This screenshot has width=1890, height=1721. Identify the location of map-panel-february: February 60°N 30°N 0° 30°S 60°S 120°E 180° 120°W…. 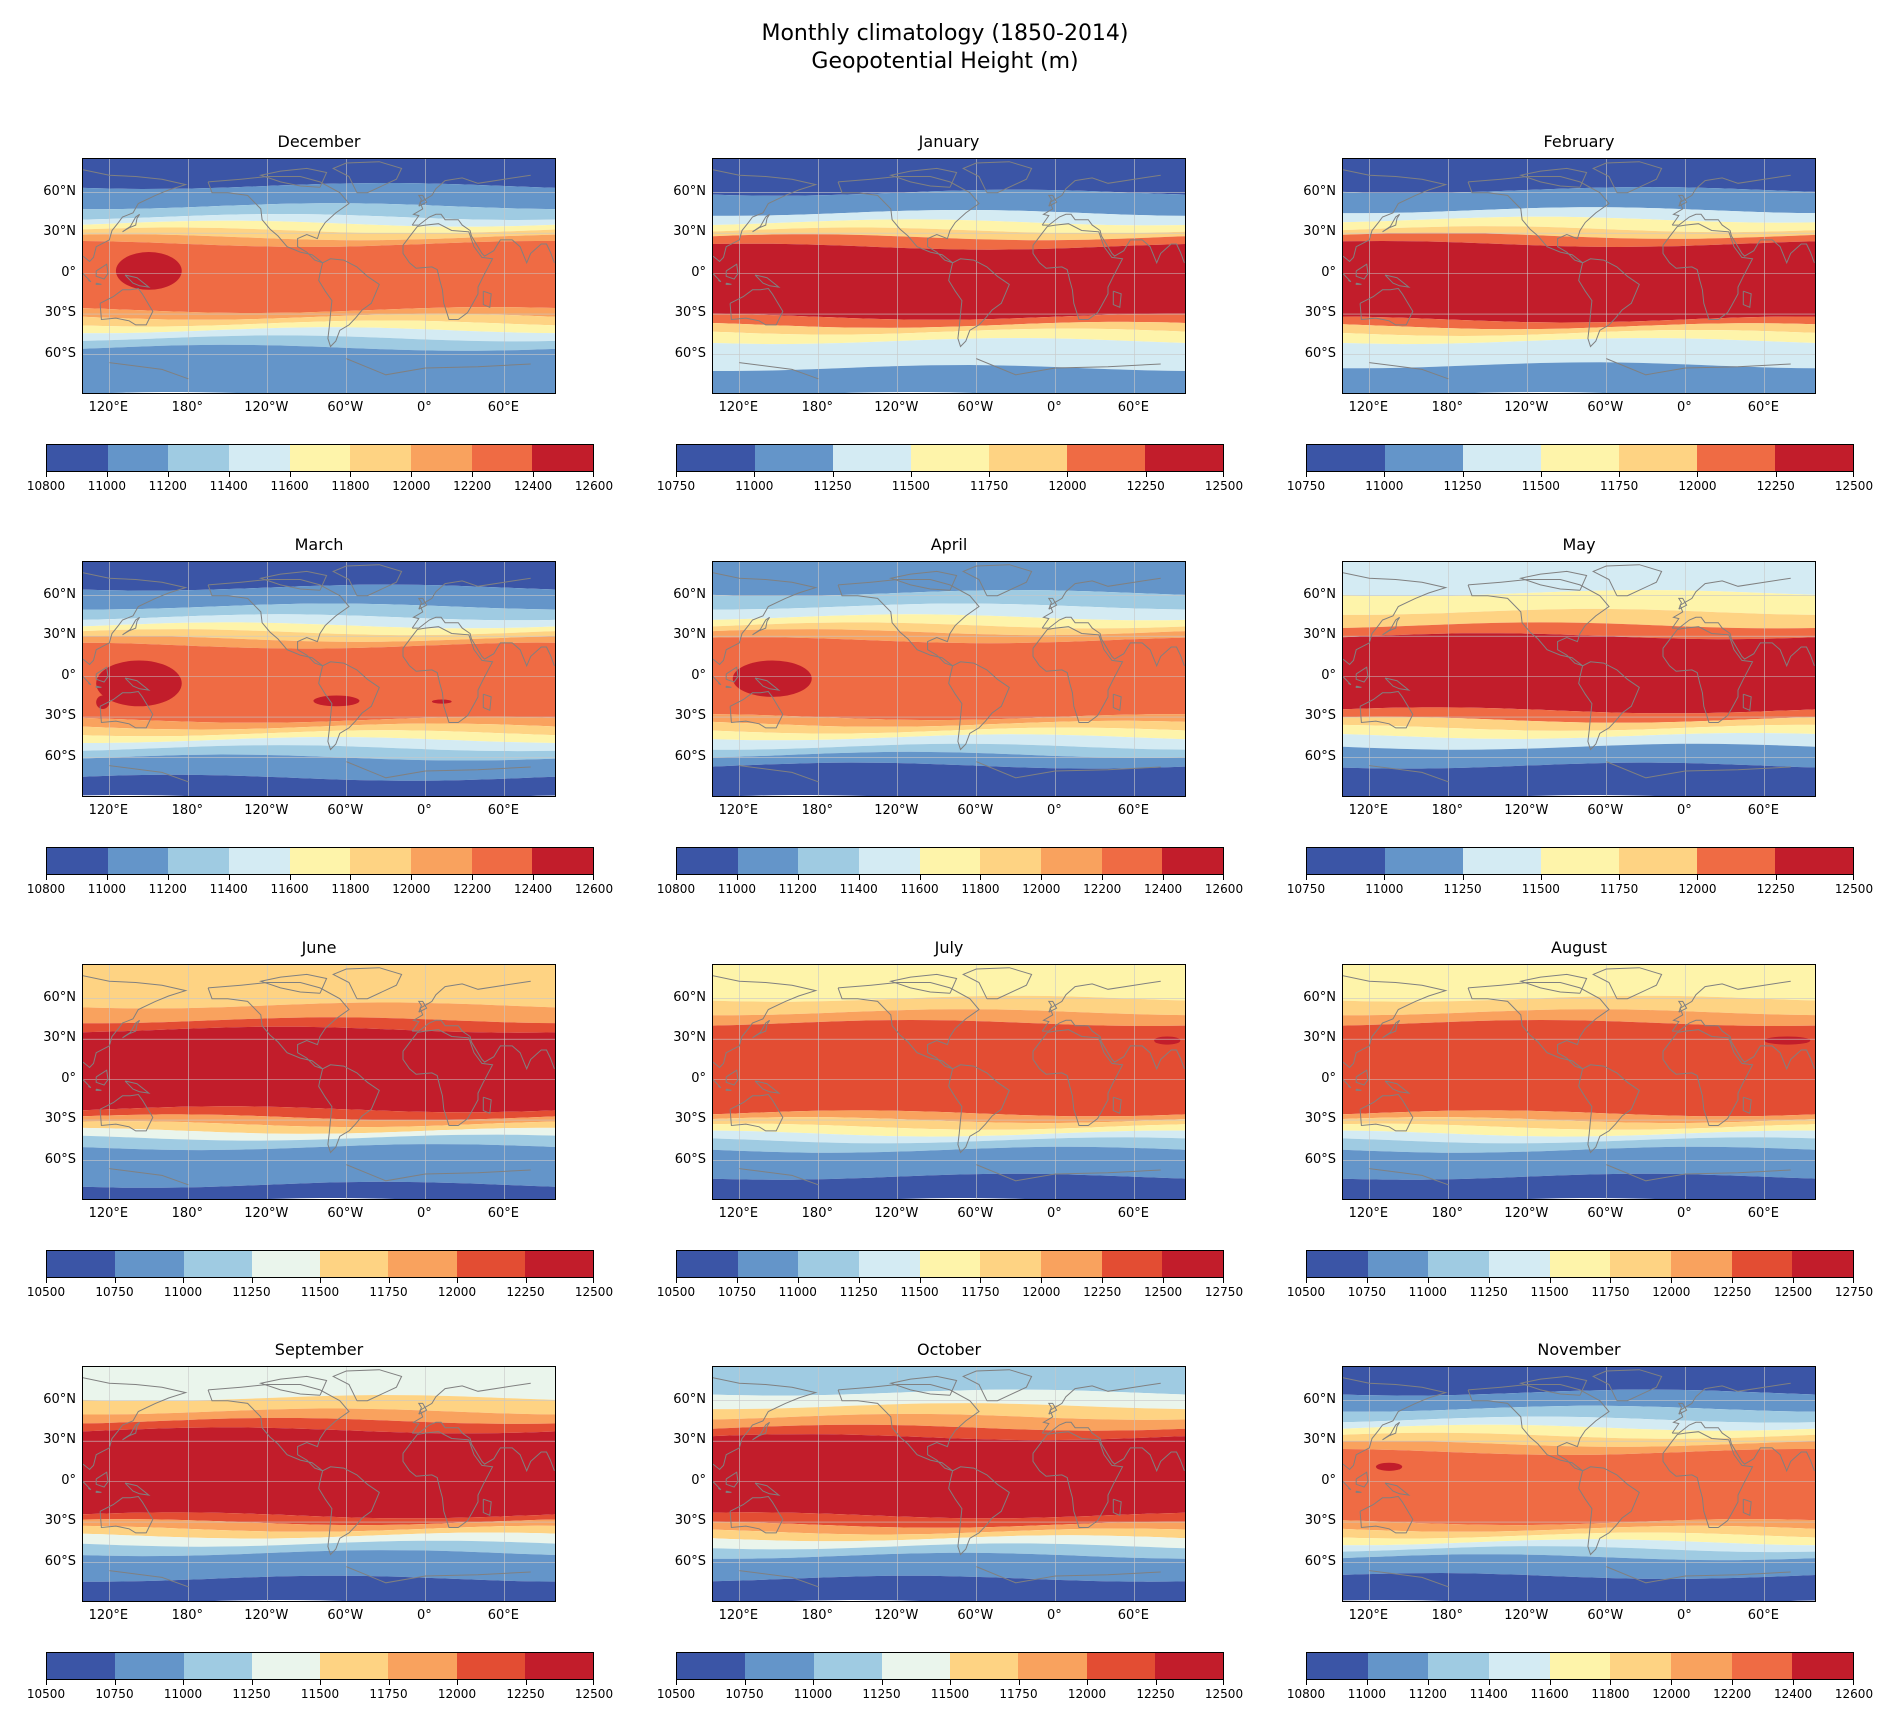
(1576, 312).